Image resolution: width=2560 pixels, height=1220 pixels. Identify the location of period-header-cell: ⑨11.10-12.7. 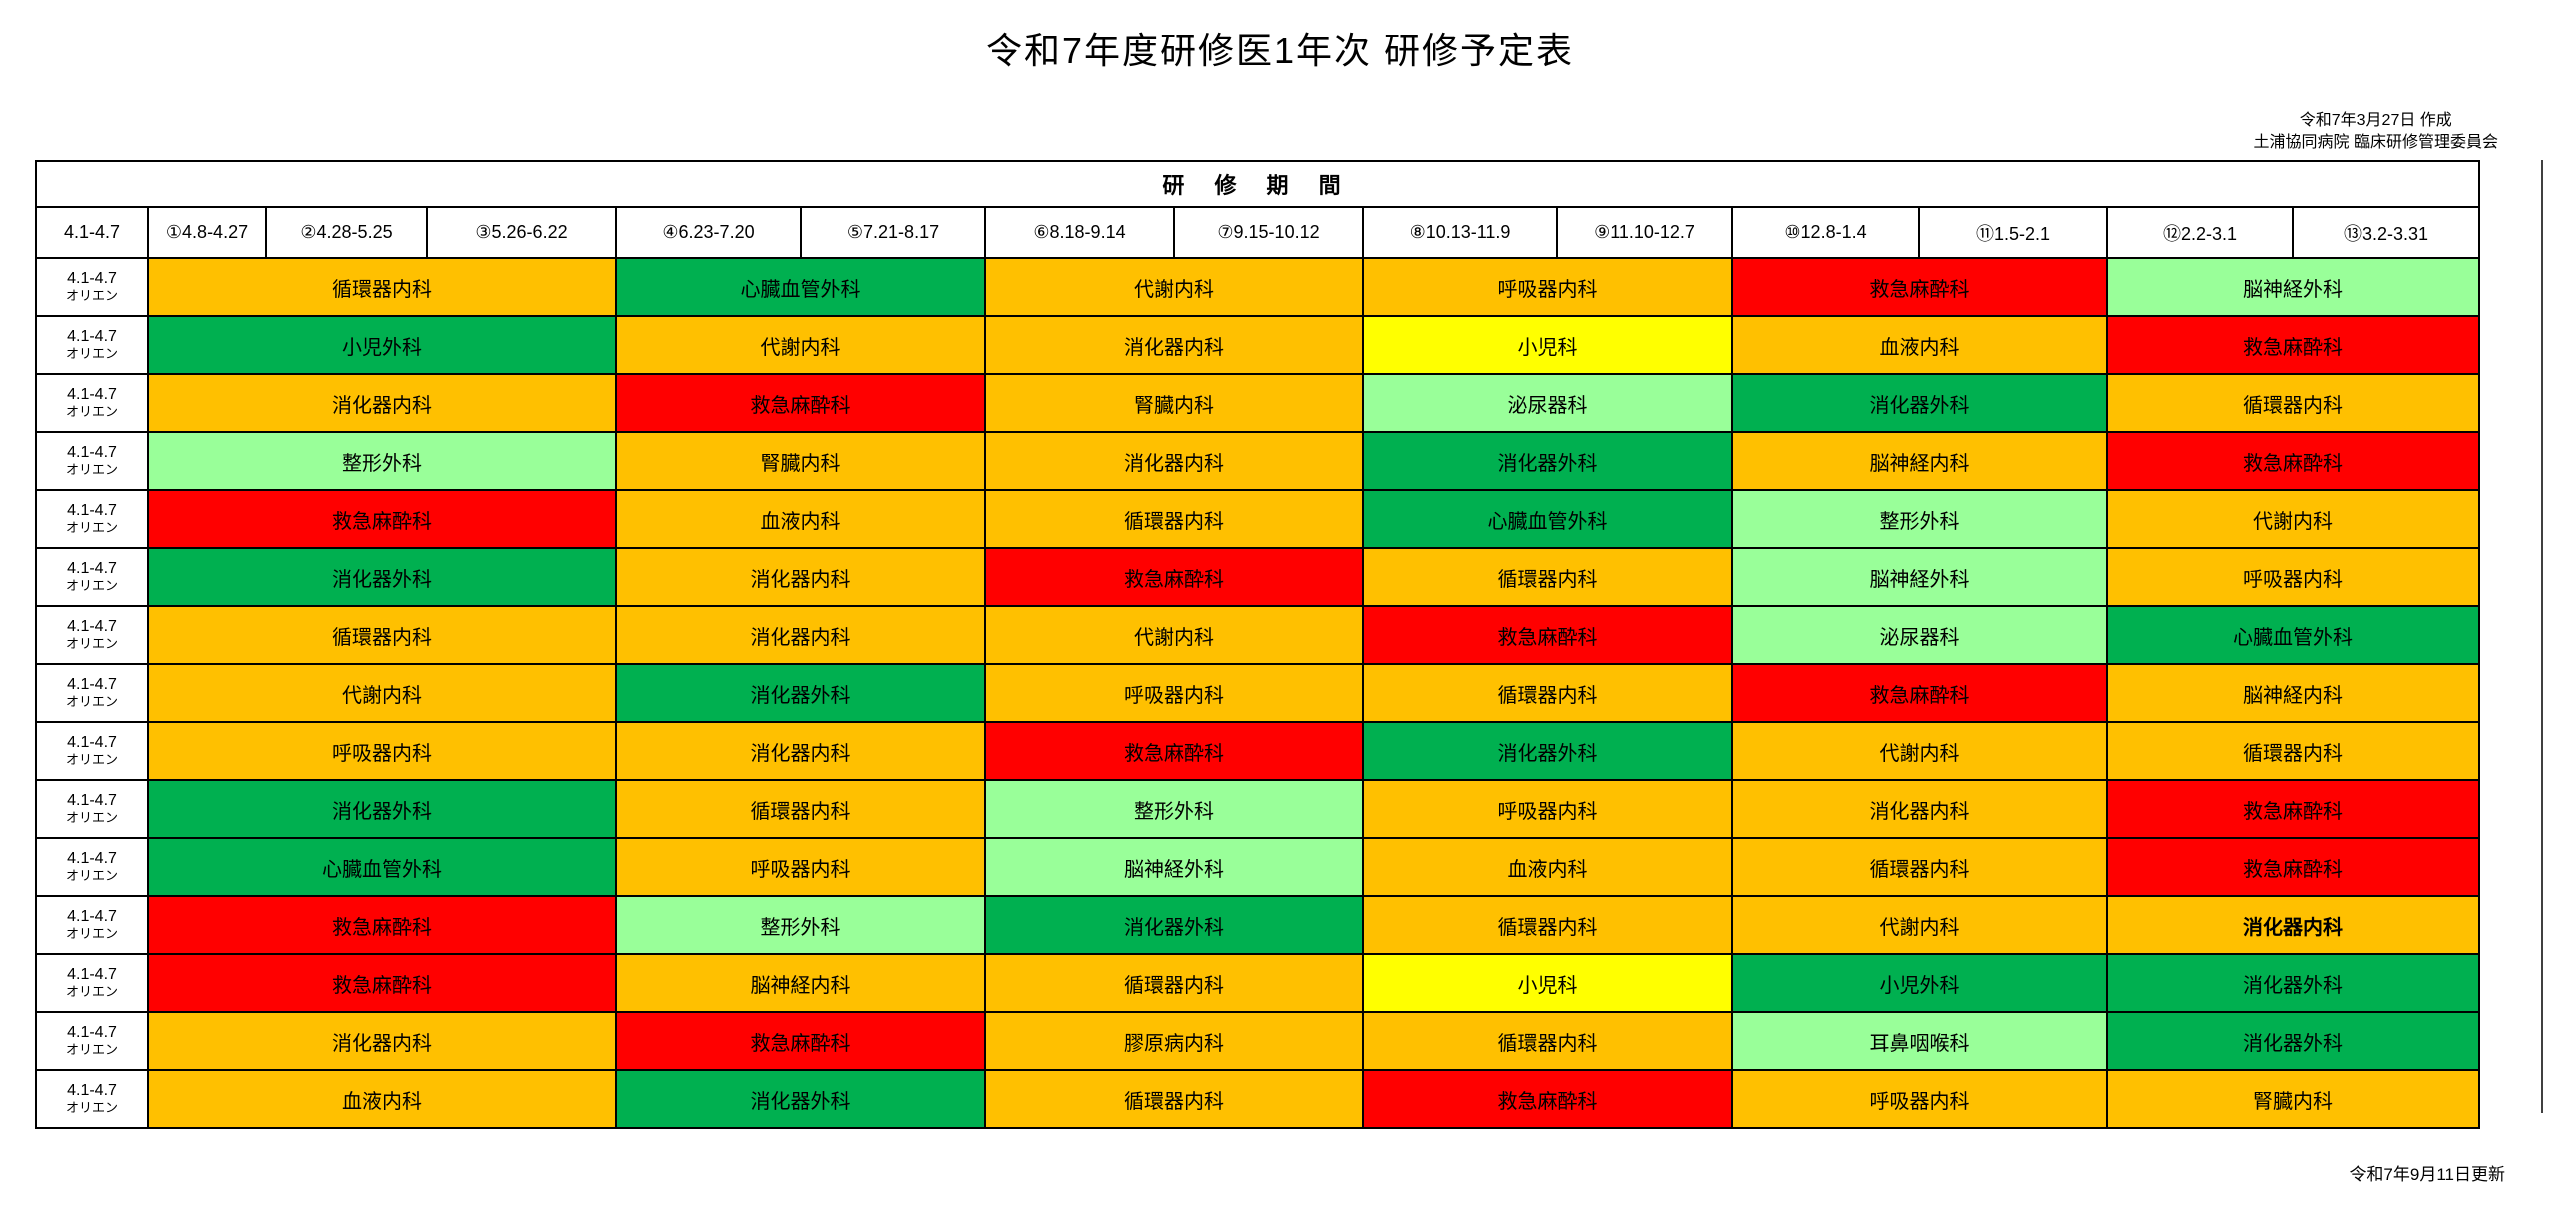
(1644, 232).